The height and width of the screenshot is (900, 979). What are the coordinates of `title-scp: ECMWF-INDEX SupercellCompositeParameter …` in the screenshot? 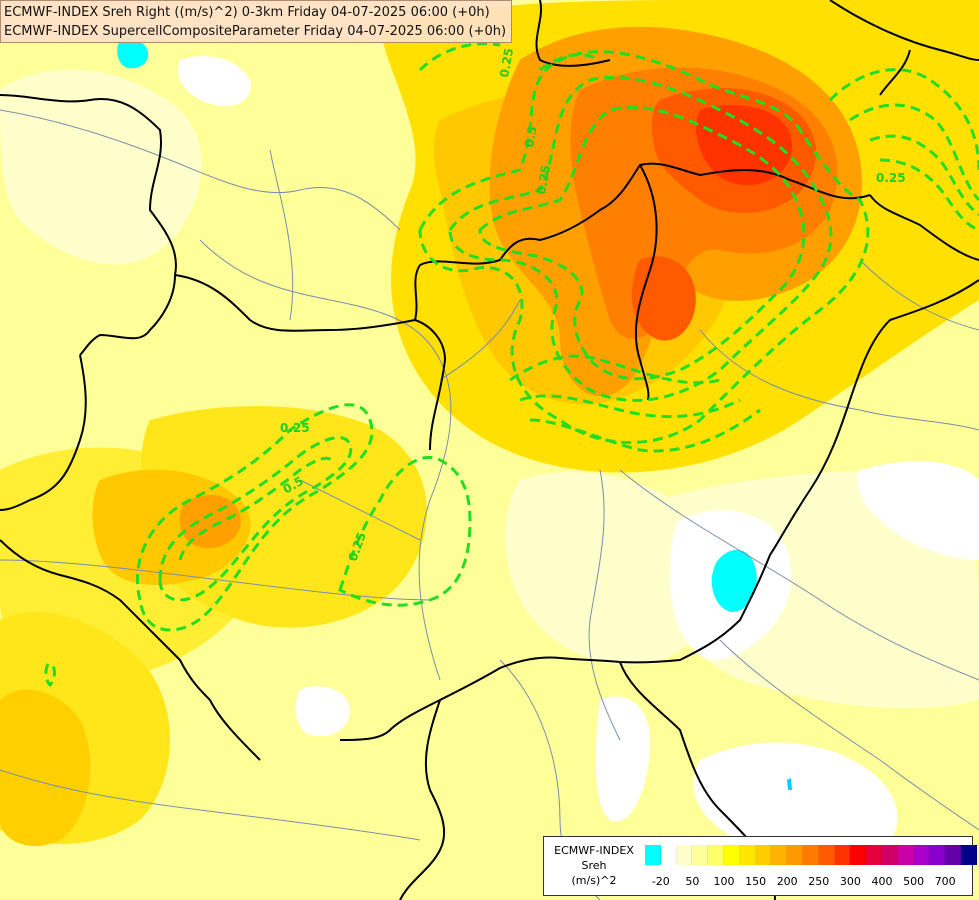 It's located at (255, 31).